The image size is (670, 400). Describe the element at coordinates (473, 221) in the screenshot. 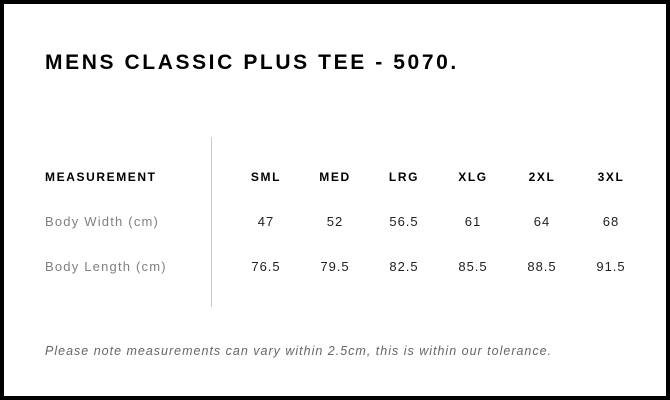

I see `table-cell: 61` at that location.